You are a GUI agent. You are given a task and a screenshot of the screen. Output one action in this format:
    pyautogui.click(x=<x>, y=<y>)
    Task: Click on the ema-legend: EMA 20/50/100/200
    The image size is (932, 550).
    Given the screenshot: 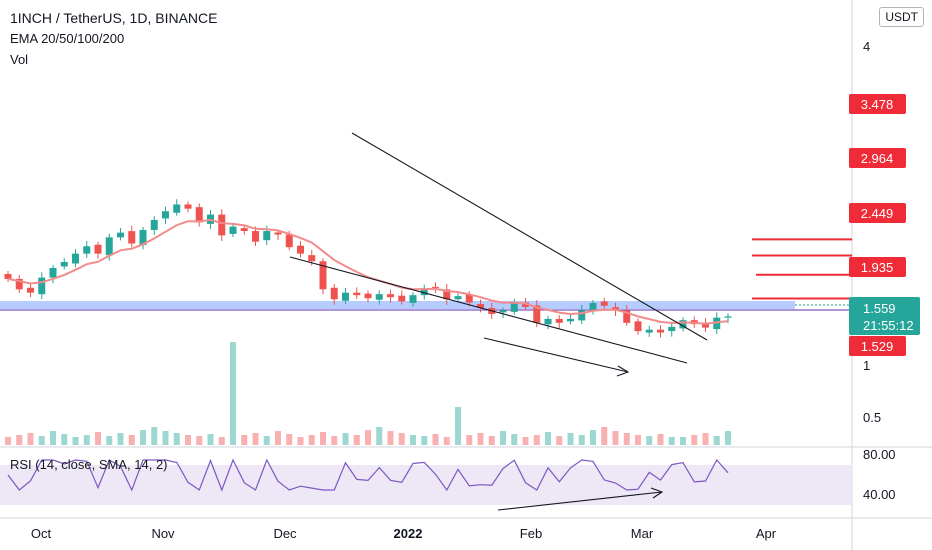 What is the action you would take?
    pyautogui.click(x=67, y=38)
    